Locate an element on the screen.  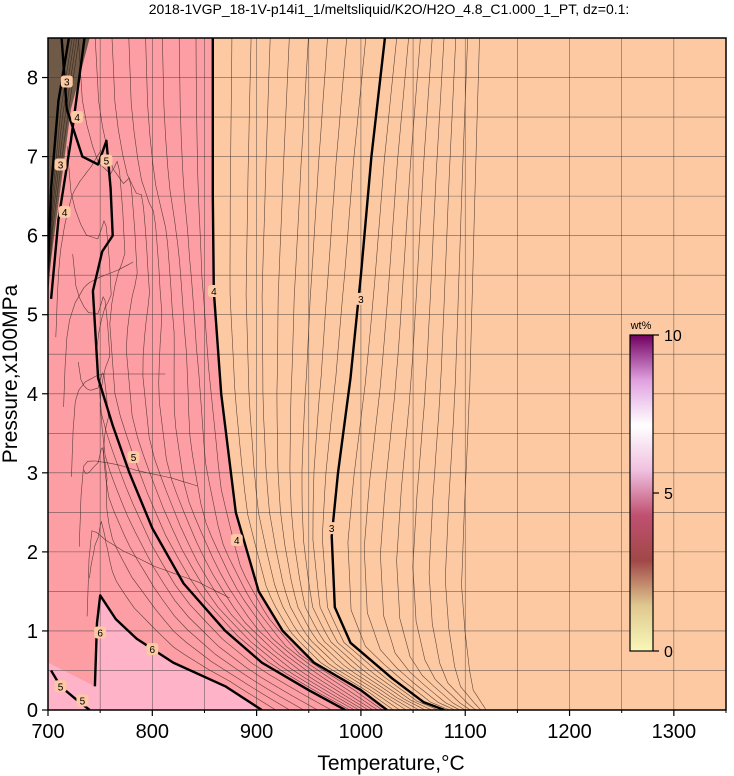
x-tick-label: 1300 is located at coordinates (674, 732).